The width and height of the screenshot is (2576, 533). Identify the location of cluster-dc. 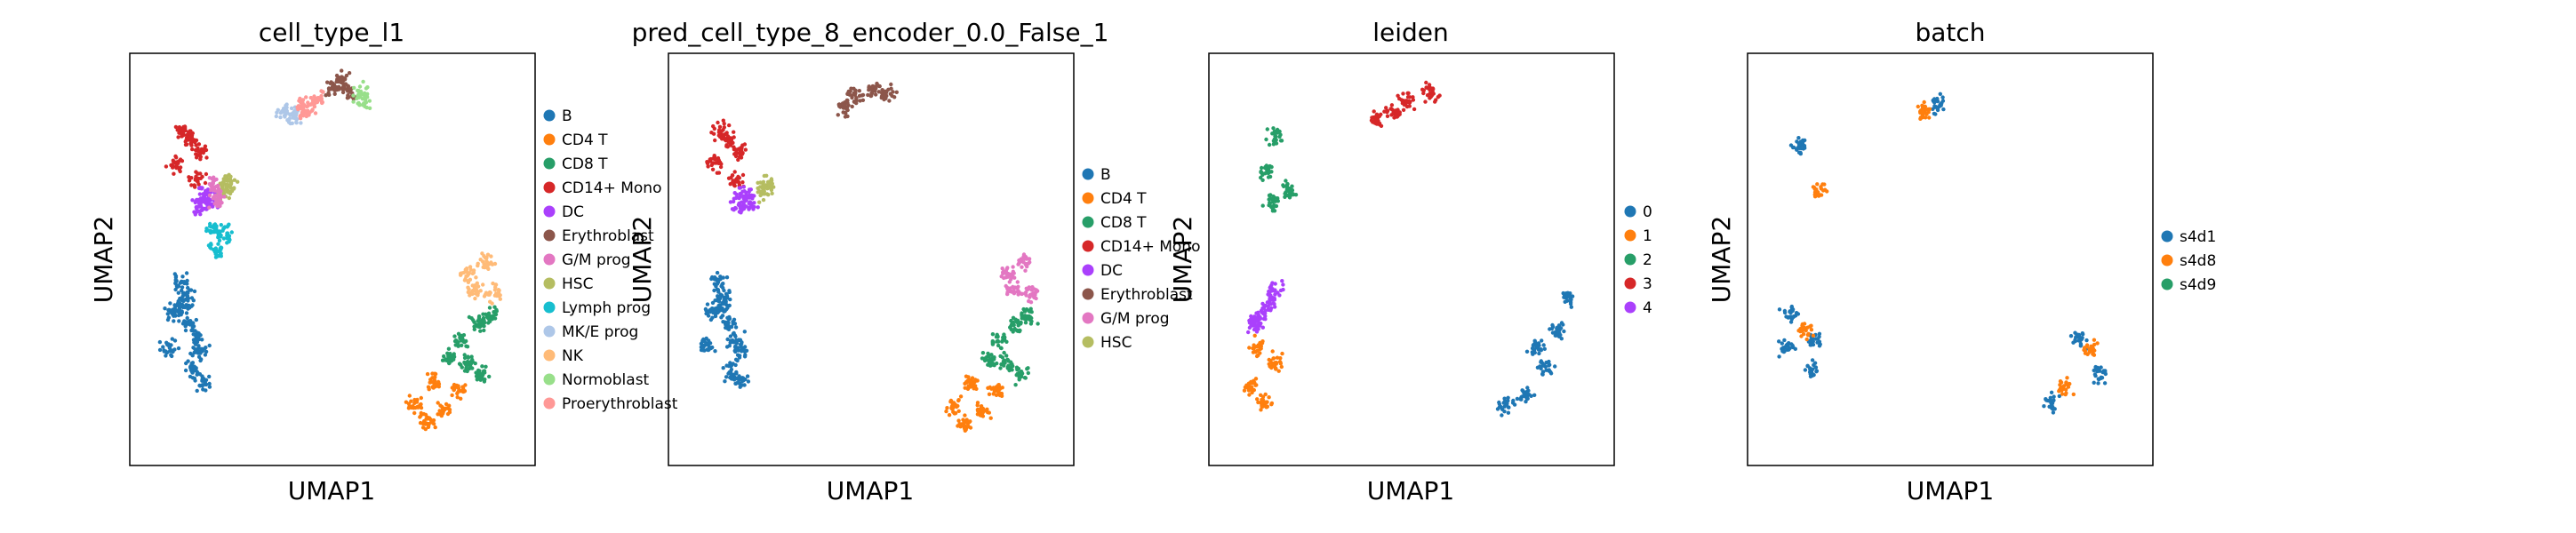
(744, 200).